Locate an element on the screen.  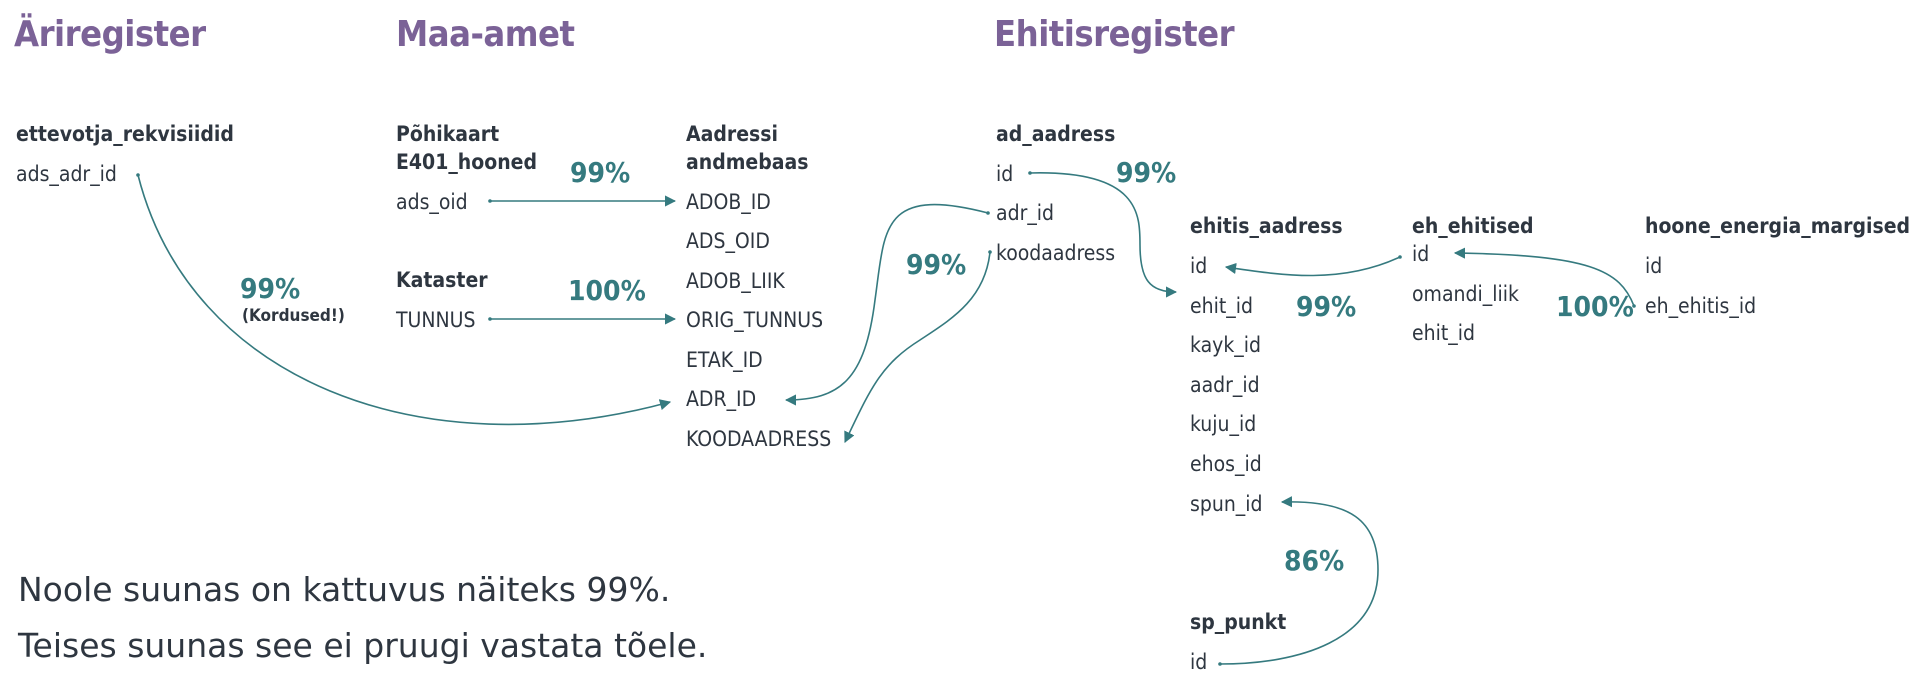
field-eh-omandi-liik: omandi_liik is located at coordinates (1465, 294).